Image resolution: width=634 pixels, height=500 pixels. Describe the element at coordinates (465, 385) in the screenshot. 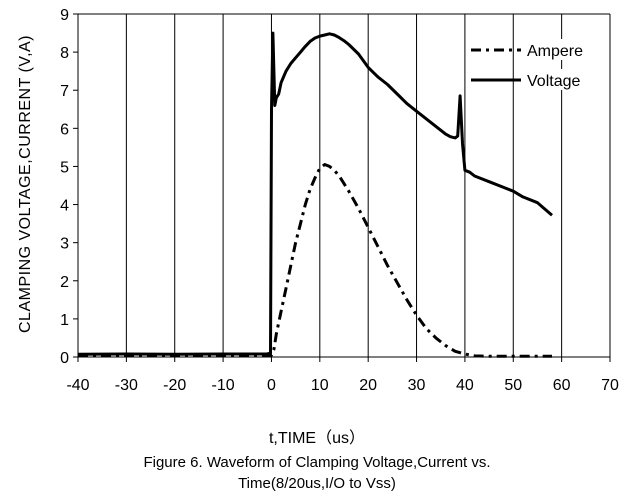

I see `x-tick-label: 40` at that location.